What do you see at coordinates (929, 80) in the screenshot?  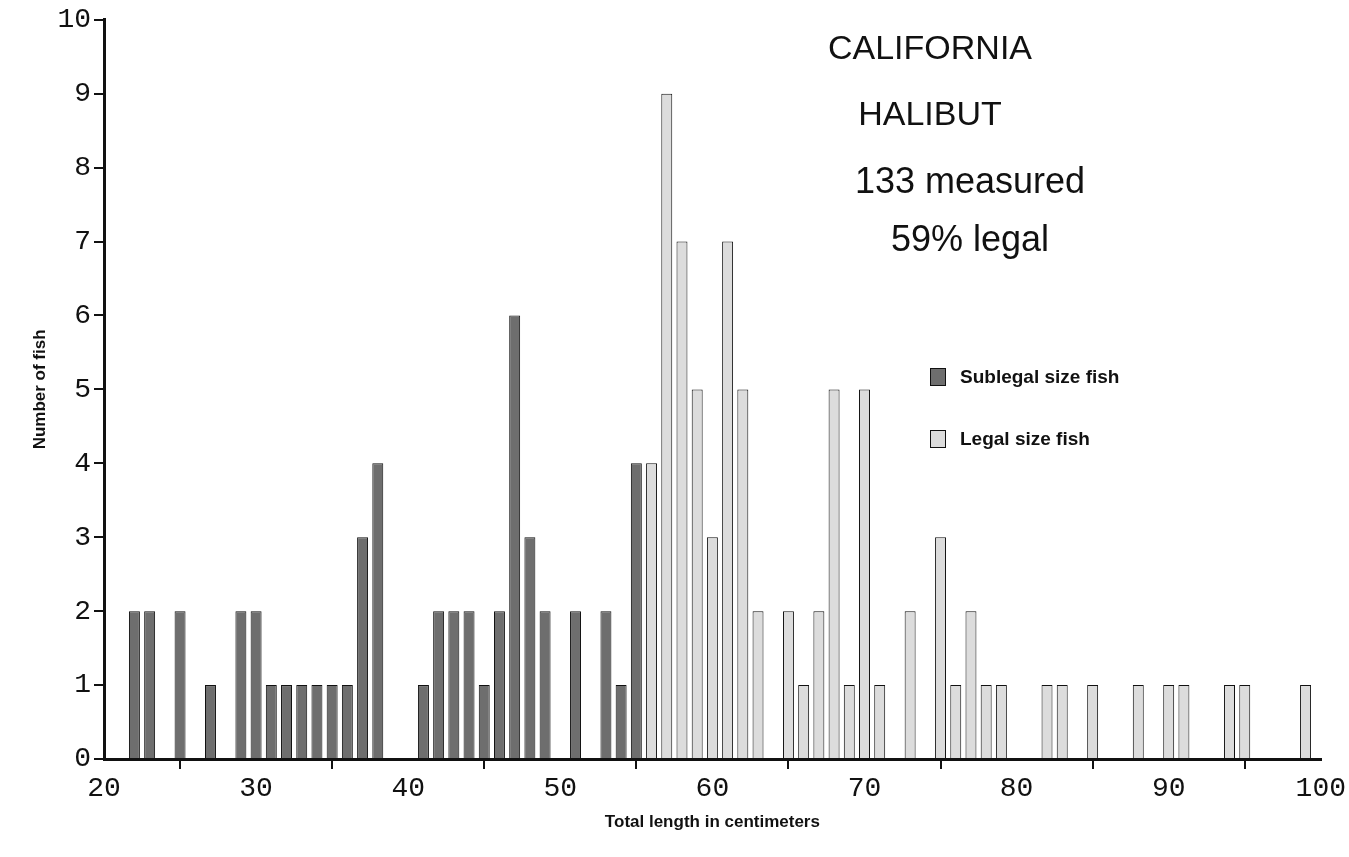 I see `text: CALIFORNIA HALIBUT` at bounding box center [929, 80].